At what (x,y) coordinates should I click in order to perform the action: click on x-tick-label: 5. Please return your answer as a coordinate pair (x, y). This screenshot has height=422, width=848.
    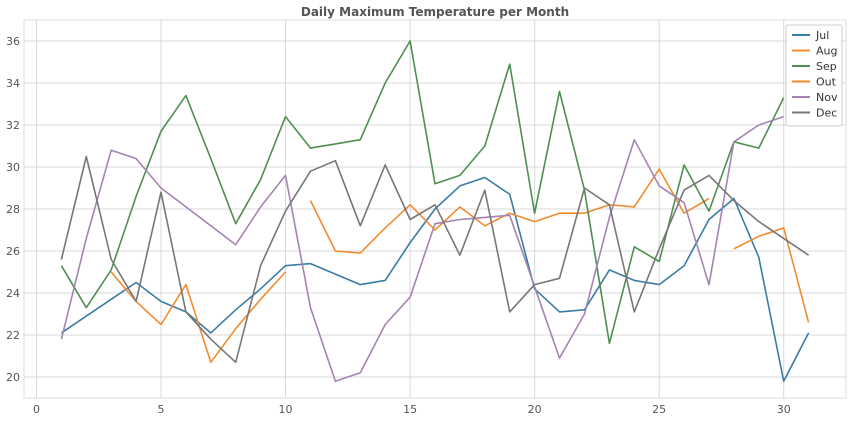
    Looking at the image, I should click on (161, 409).